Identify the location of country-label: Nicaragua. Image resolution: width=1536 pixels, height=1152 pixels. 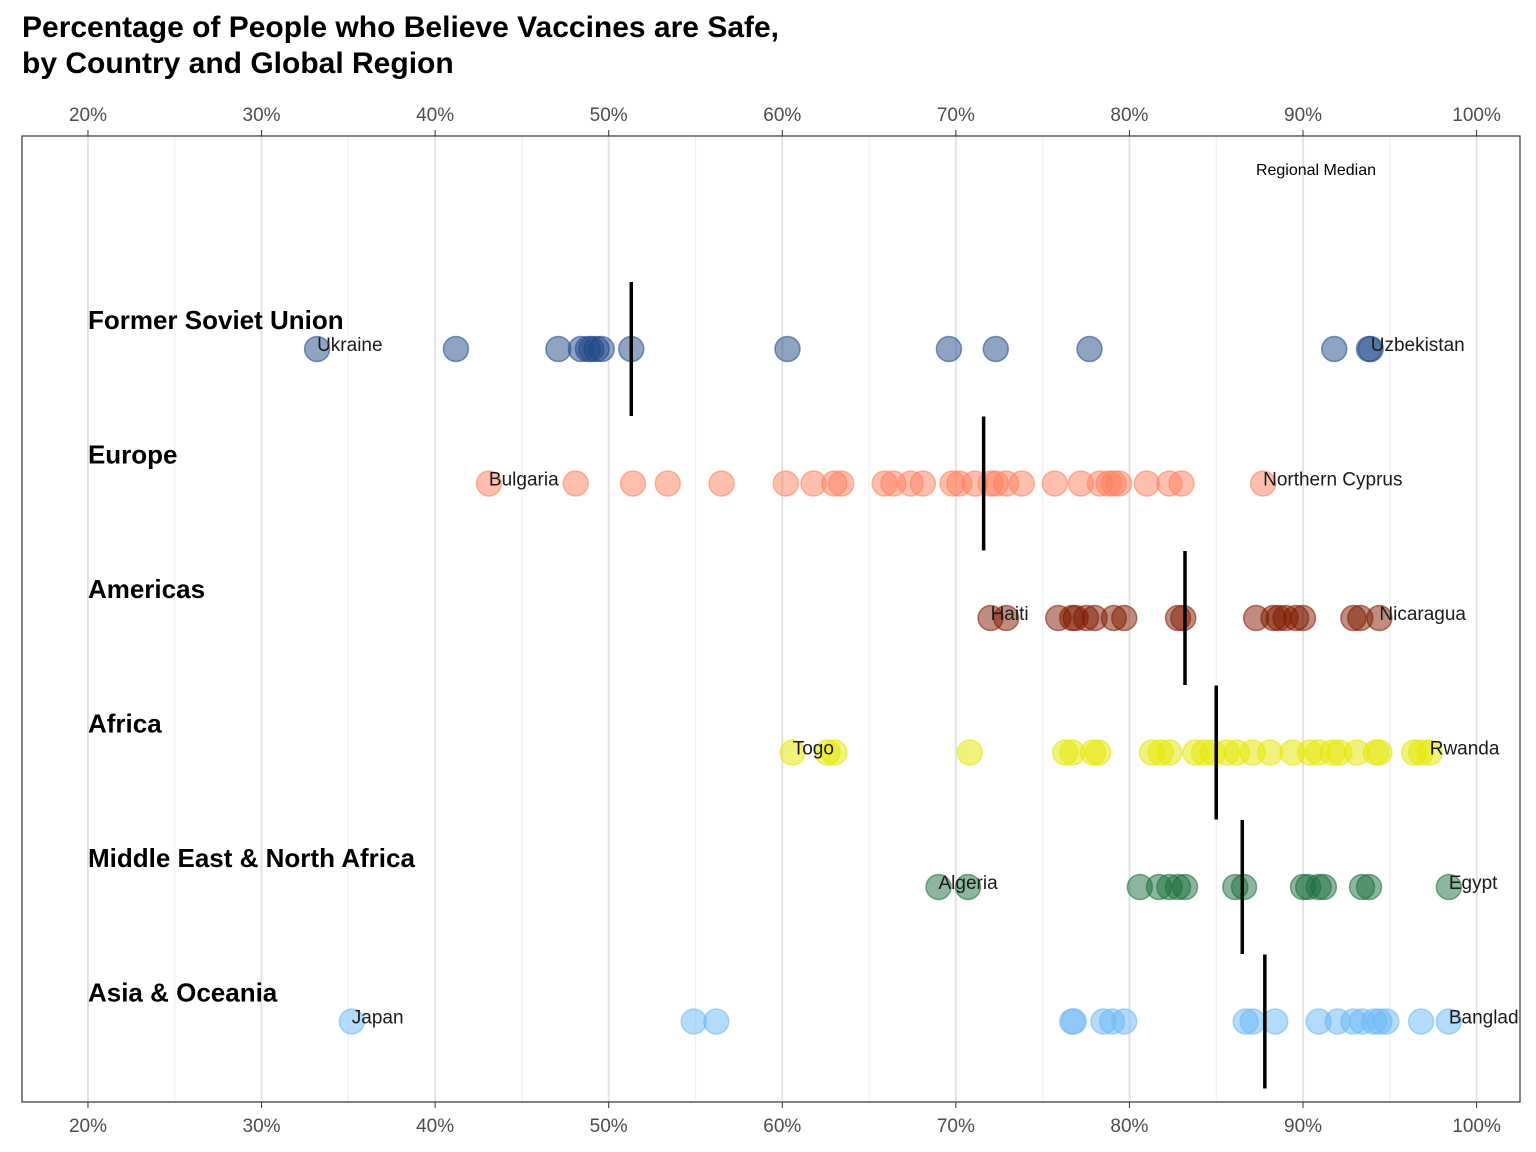
(1422, 614).